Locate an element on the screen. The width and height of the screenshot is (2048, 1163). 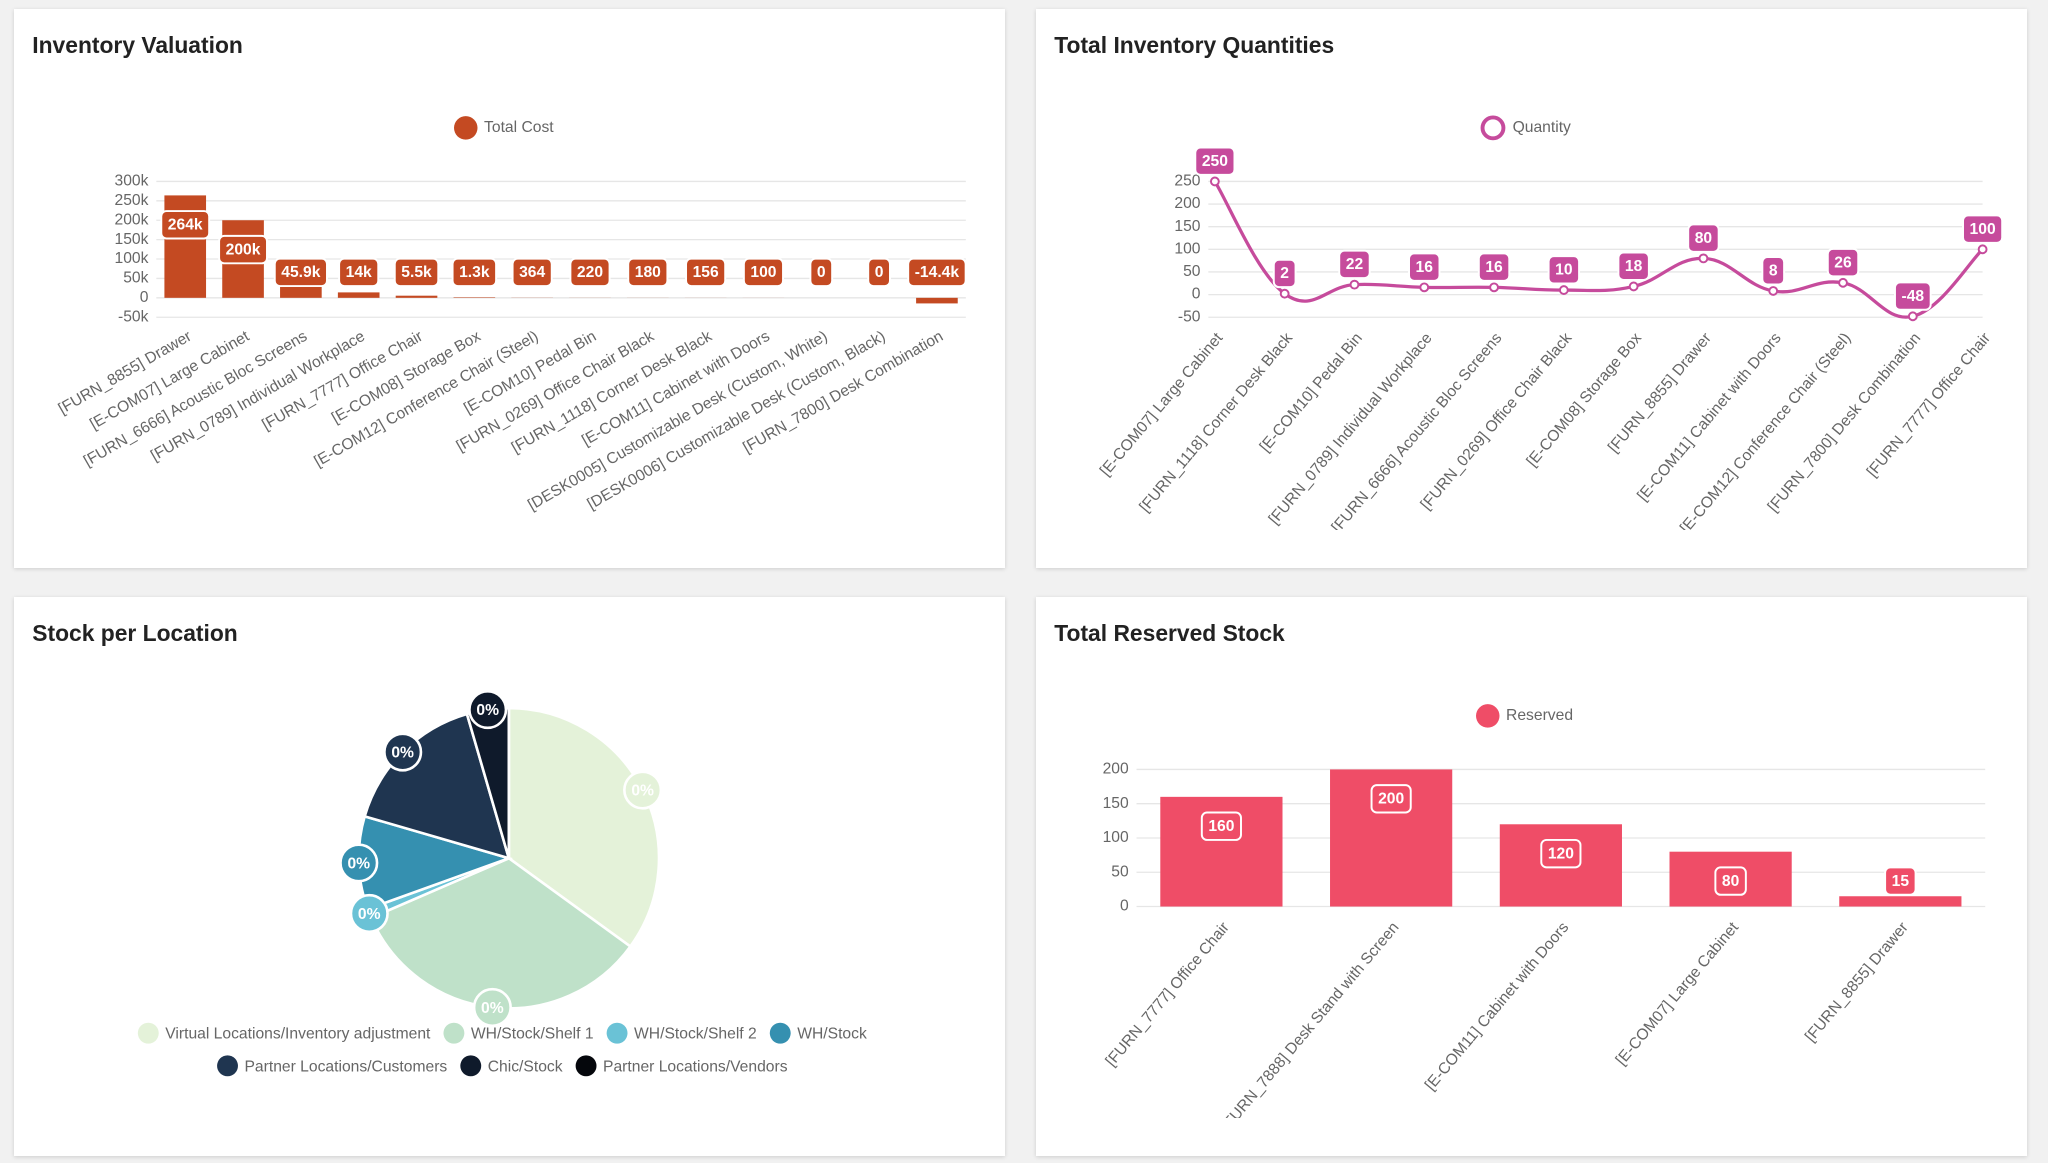
data-label-text: -48 is located at coordinates (1912, 296).